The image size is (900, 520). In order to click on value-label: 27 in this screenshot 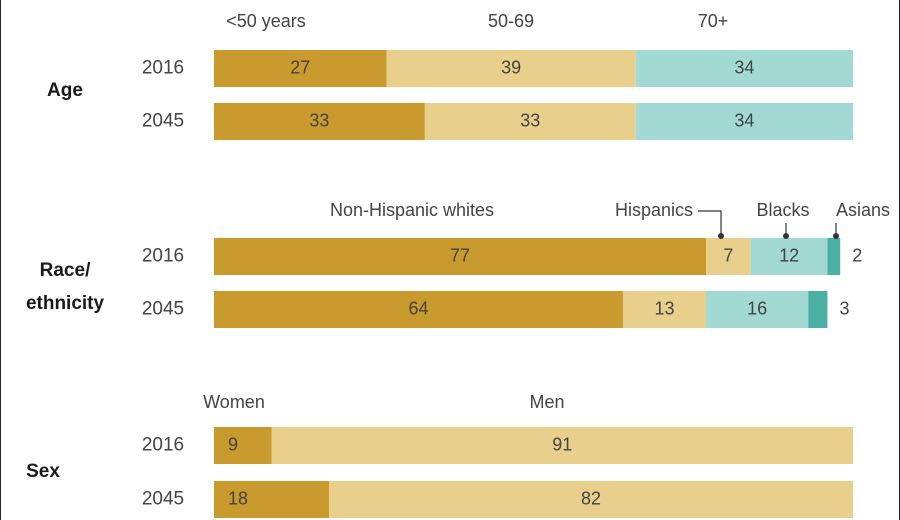, I will do `click(300, 67)`.